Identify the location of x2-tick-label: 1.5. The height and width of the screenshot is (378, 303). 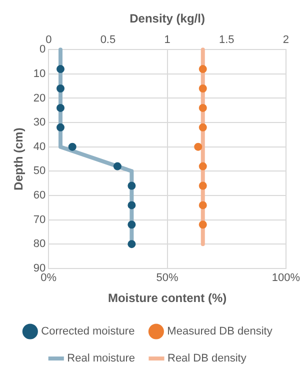
(226, 40).